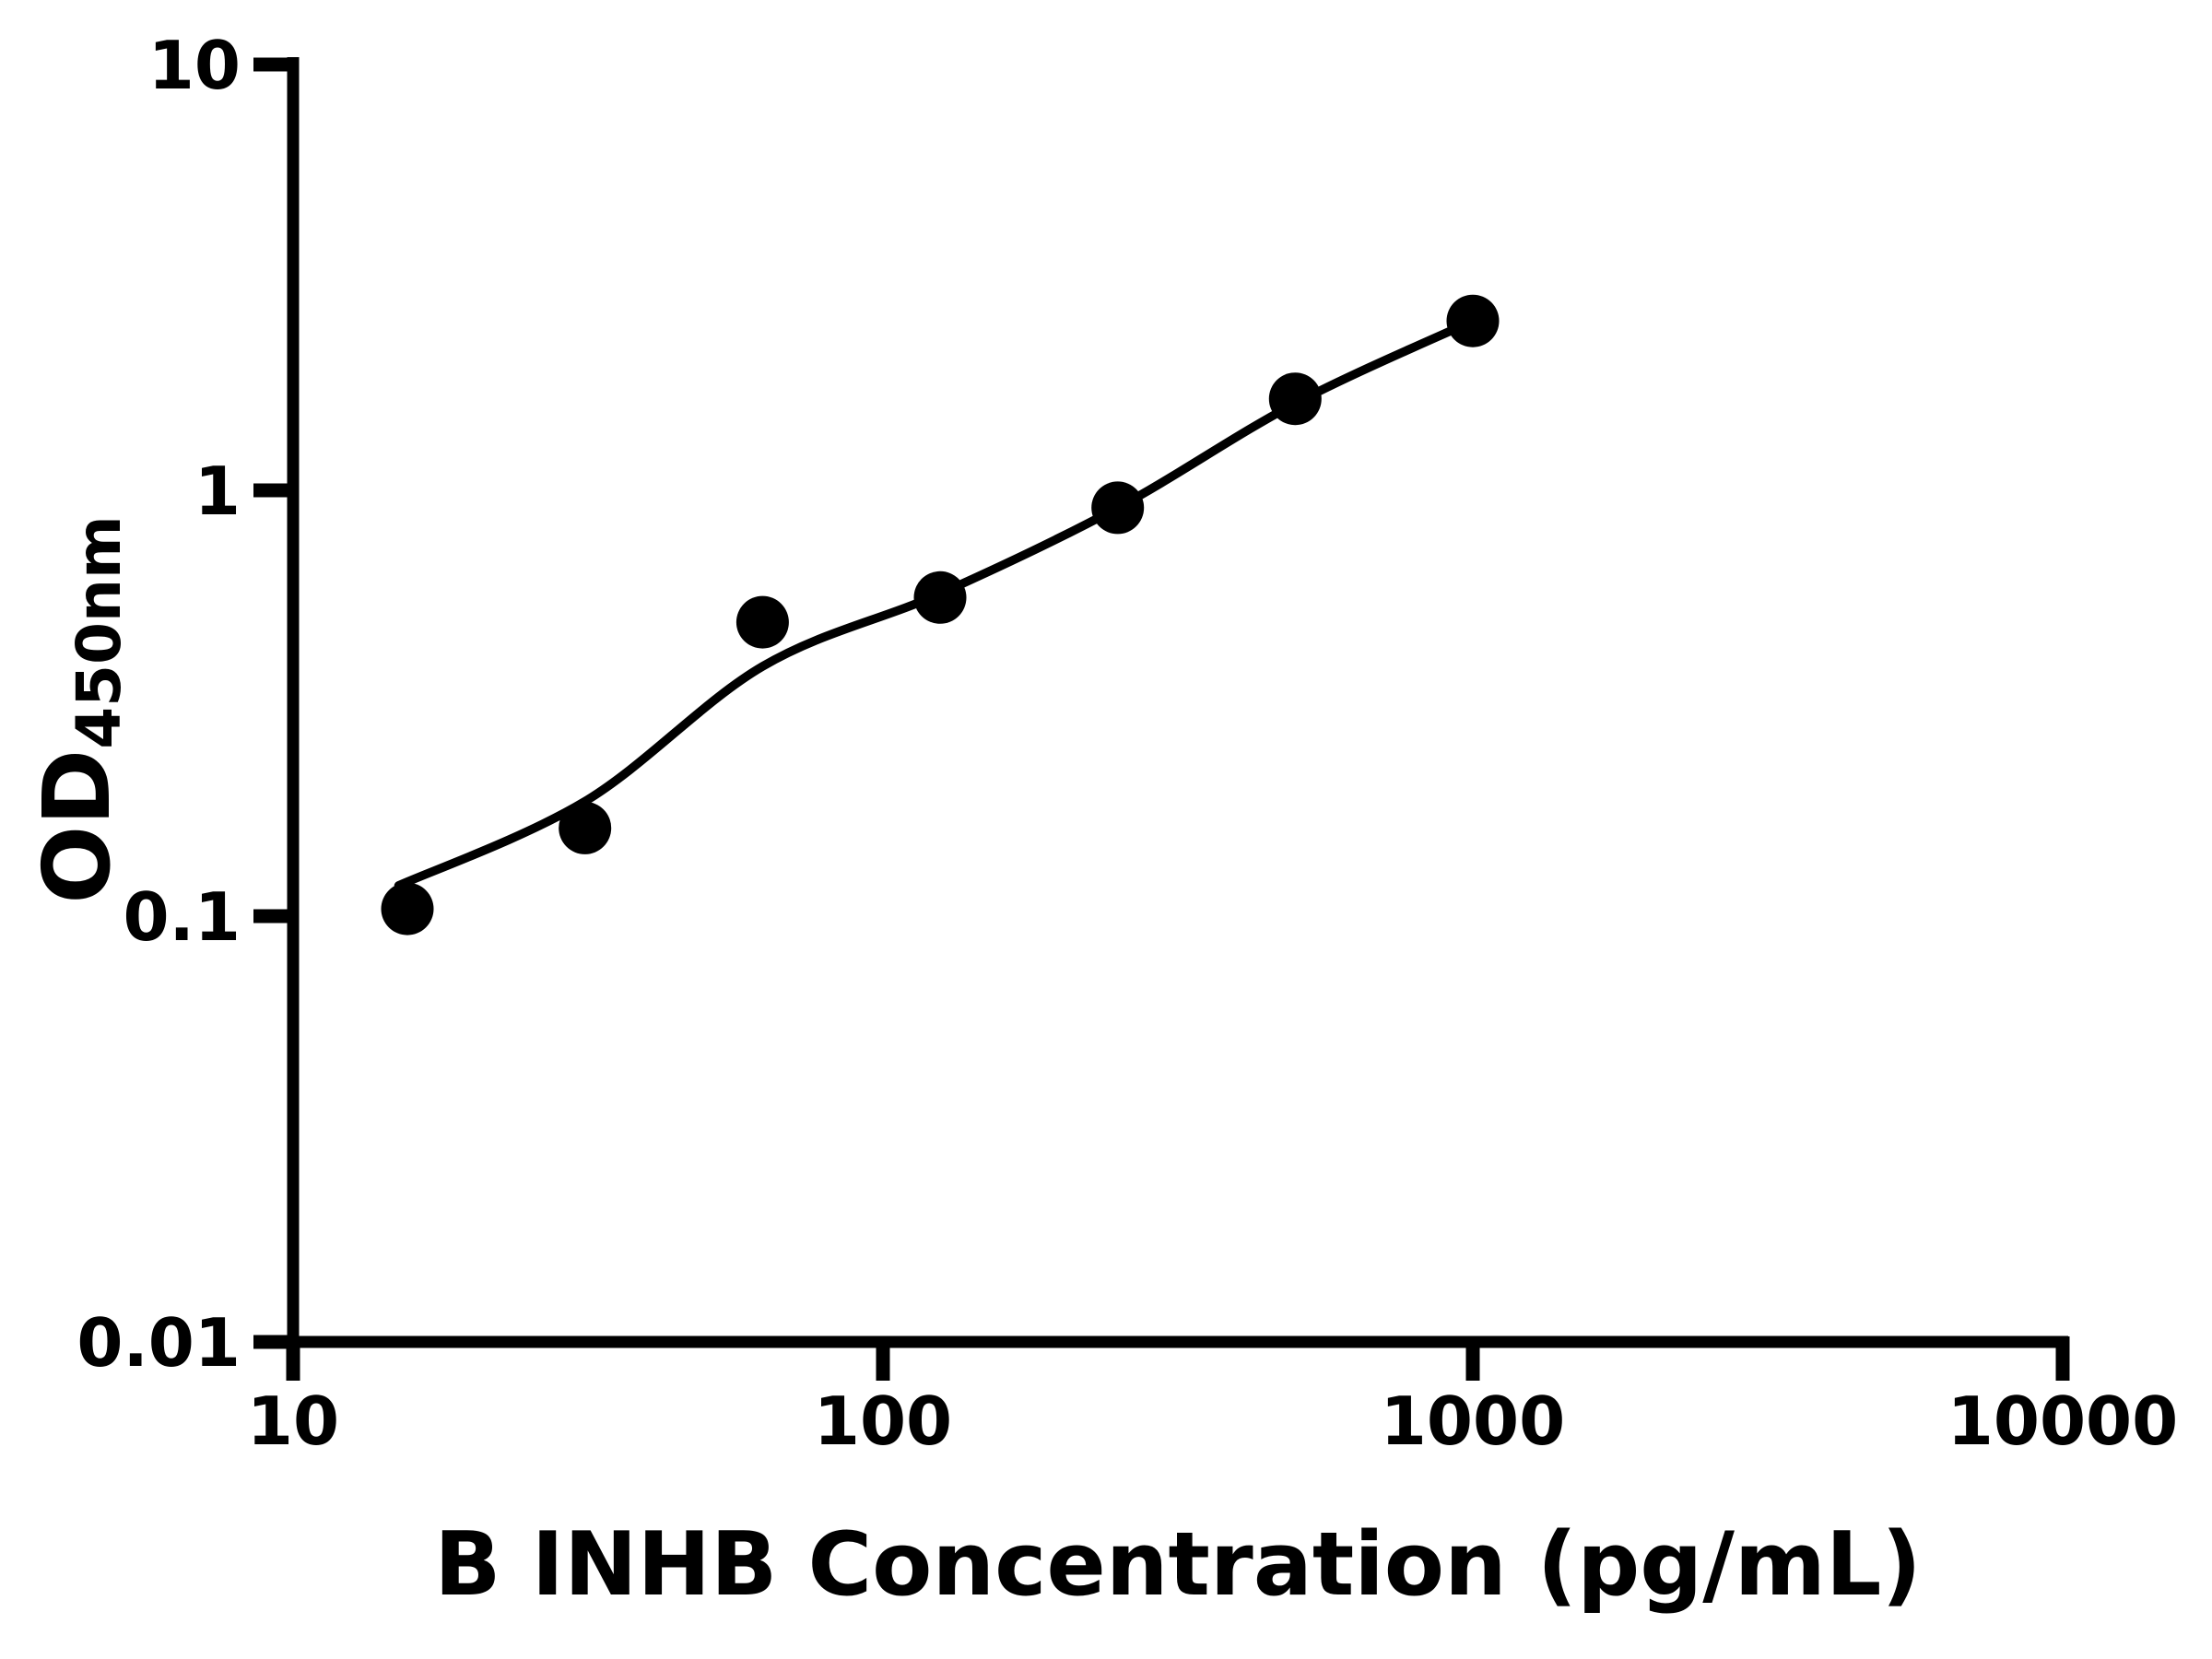  I want to click on y-axis-tick-labels: 10 1 0.1 0.01, so click(158, 704).